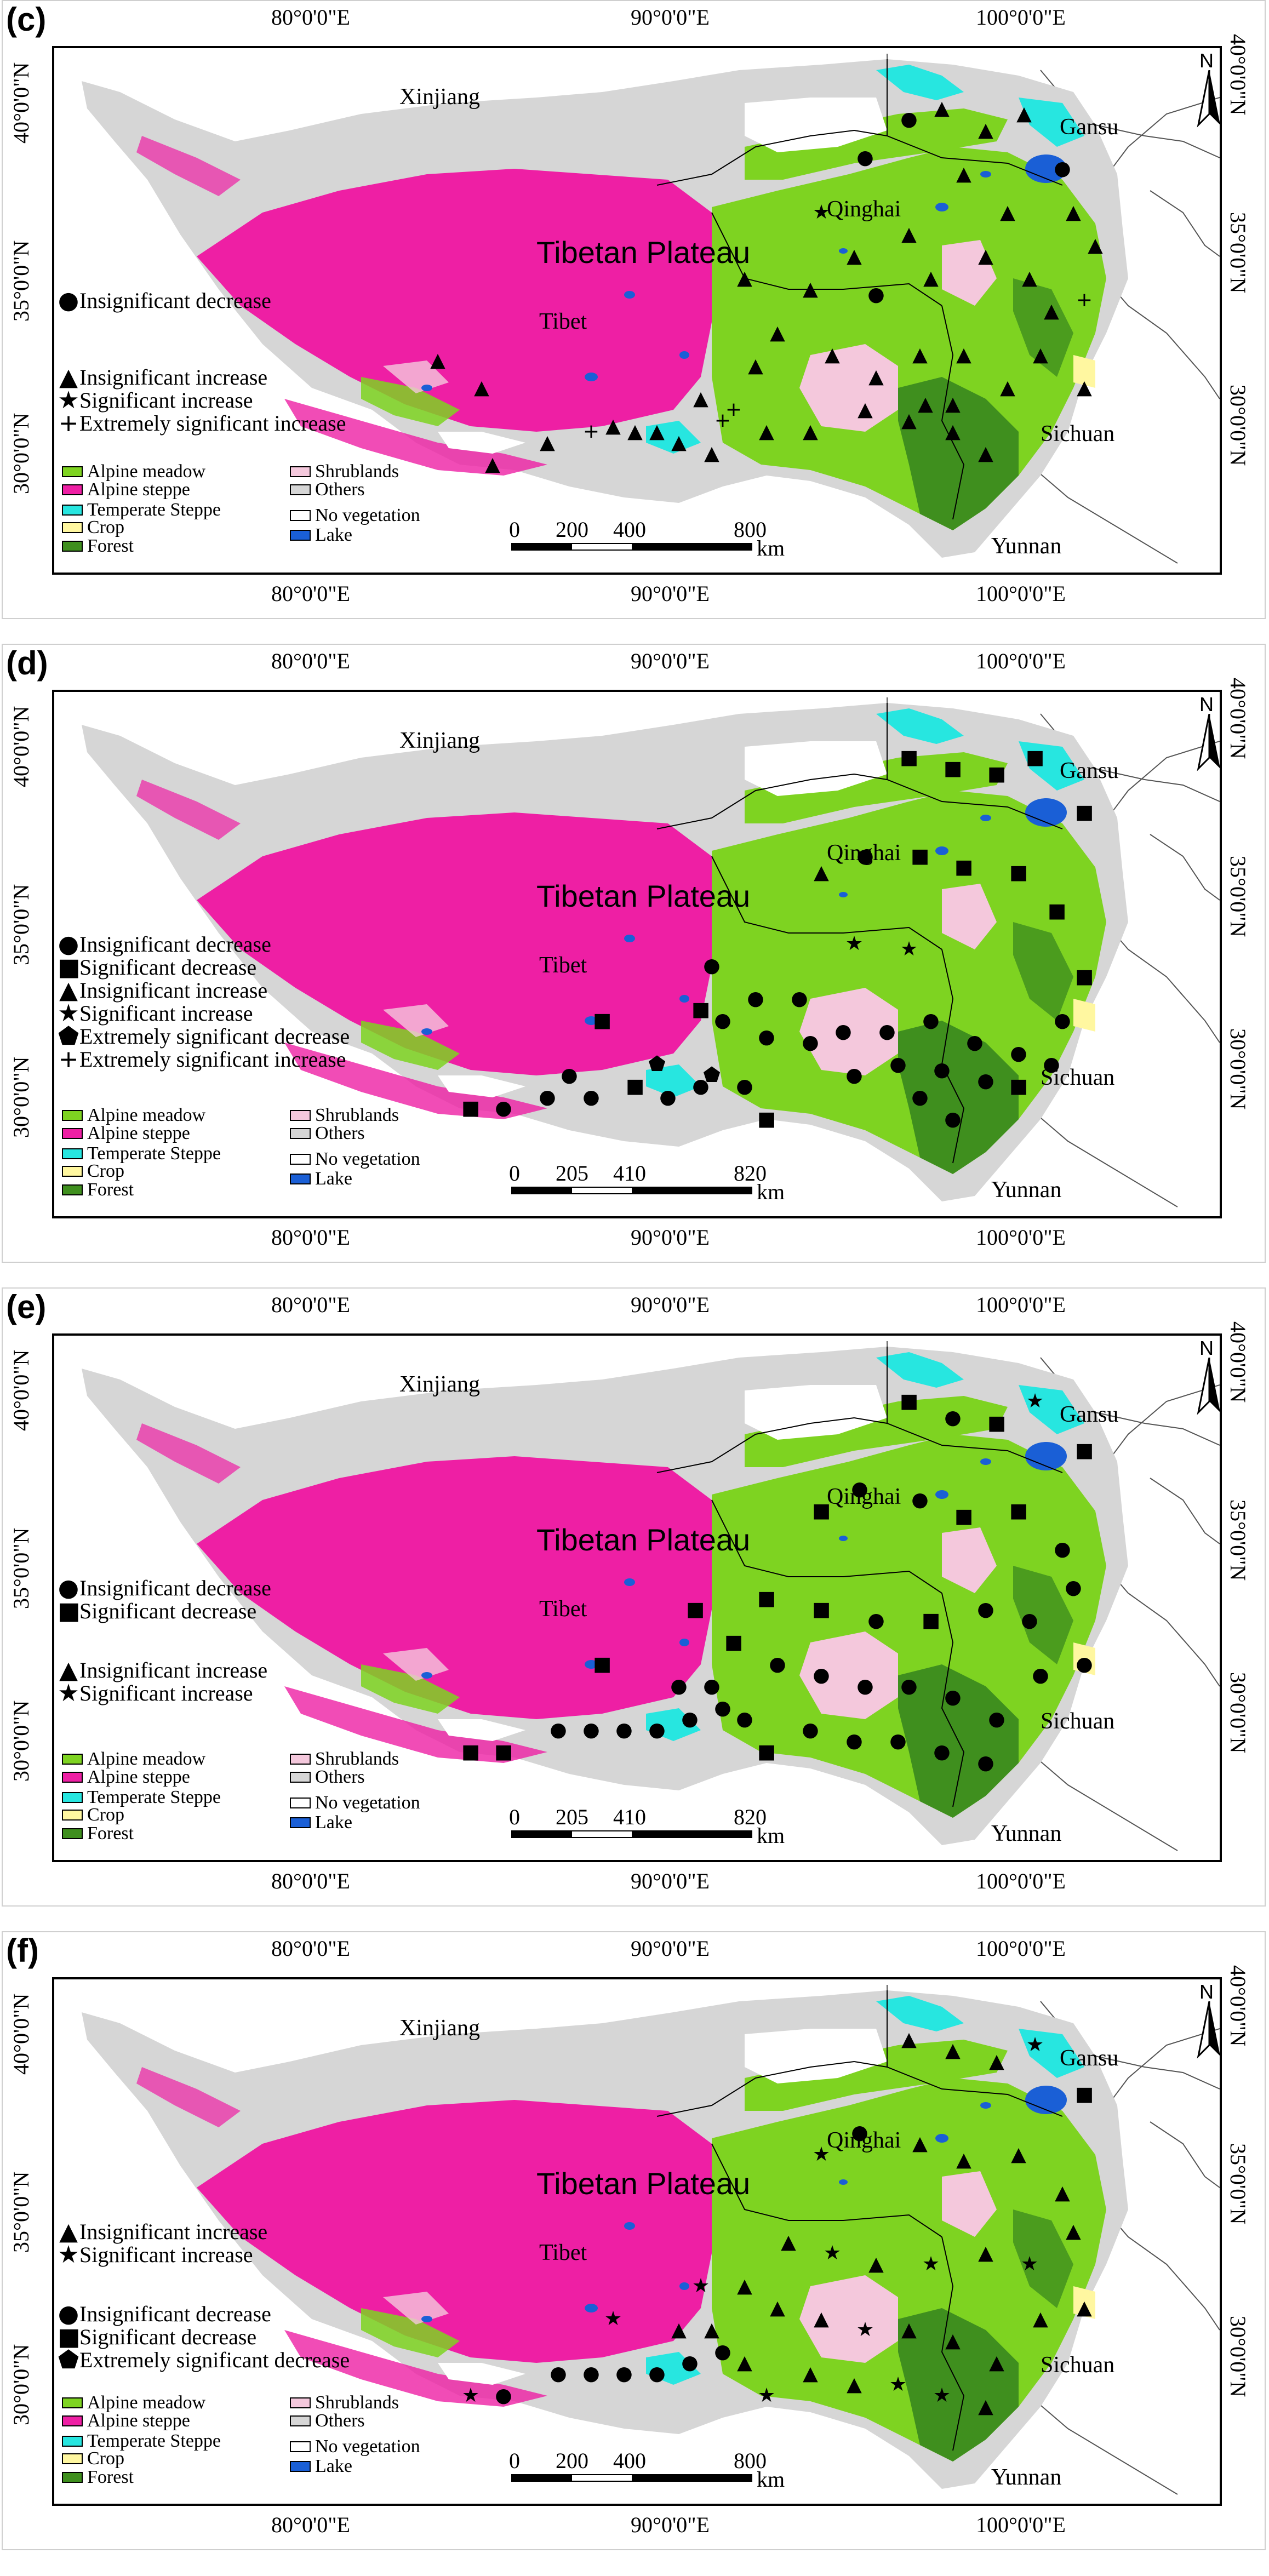 This screenshot has height=2576, width=1269. What do you see at coordinates (1238, 1069) in the screenshot?
I see `lat-tick-right: 30°0'0"N` at bounding box center [1238, 1069].